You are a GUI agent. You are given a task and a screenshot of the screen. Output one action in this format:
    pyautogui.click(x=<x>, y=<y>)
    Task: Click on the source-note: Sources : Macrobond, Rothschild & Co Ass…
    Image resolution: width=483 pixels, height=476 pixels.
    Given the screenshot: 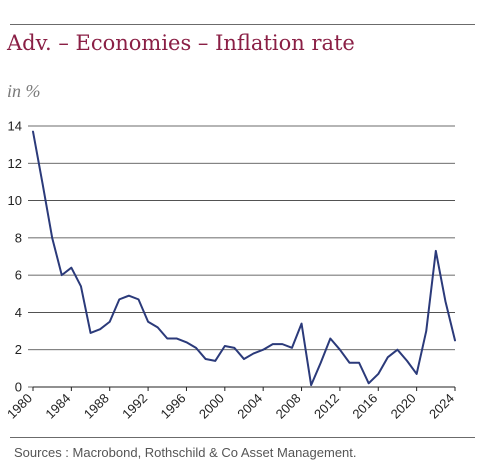 What is the action you would take?
    pyautogui.click(x=185, y=452)
    